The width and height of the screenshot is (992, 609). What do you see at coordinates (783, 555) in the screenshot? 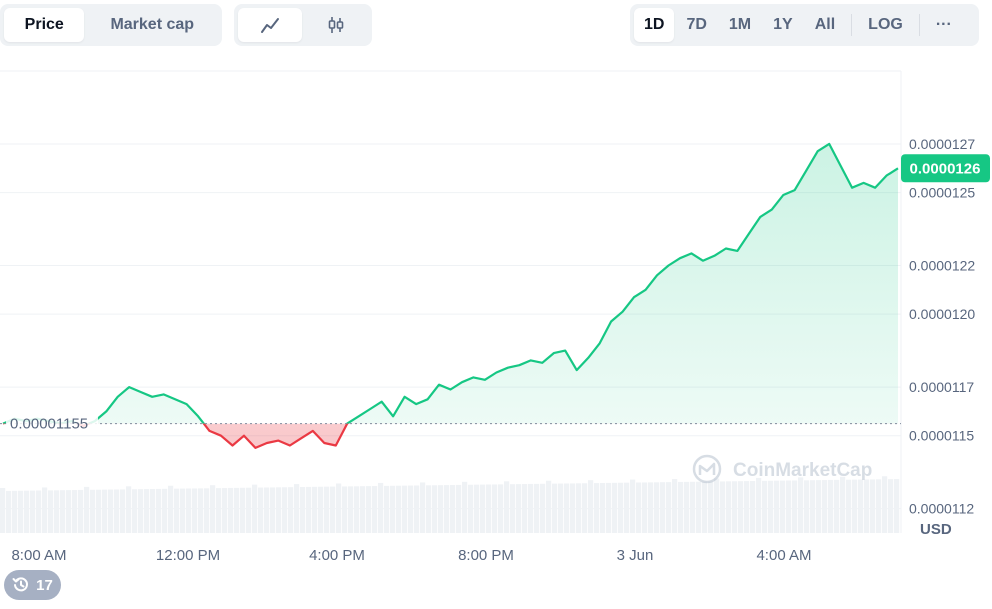
I see `x-tick-label: 4:00 AM` at bounding box center [783, 555].